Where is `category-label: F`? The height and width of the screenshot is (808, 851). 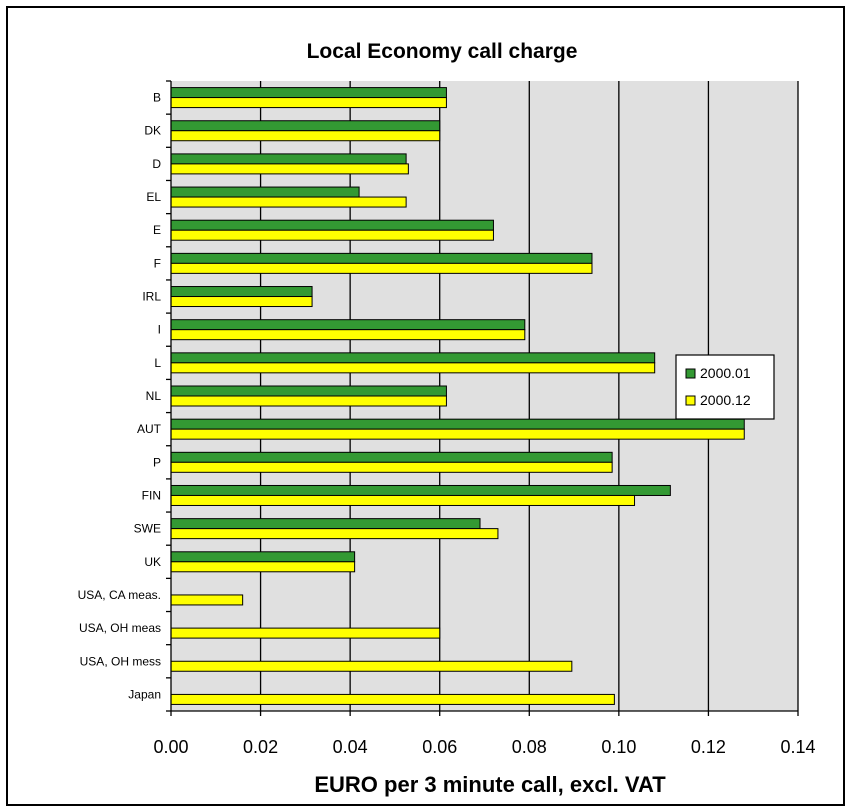
category-label: F is located at coordinates (157, 263).